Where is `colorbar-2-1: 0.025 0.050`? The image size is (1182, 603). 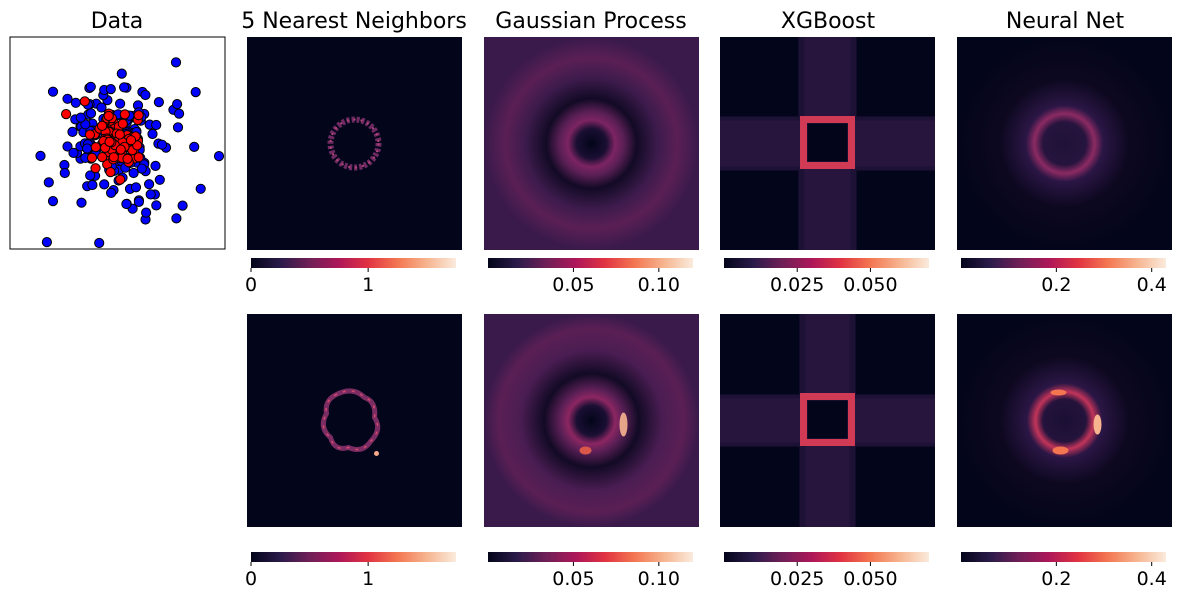
colorbar-2-1: 0.025 0.050 is located at coordinates (826, 571).